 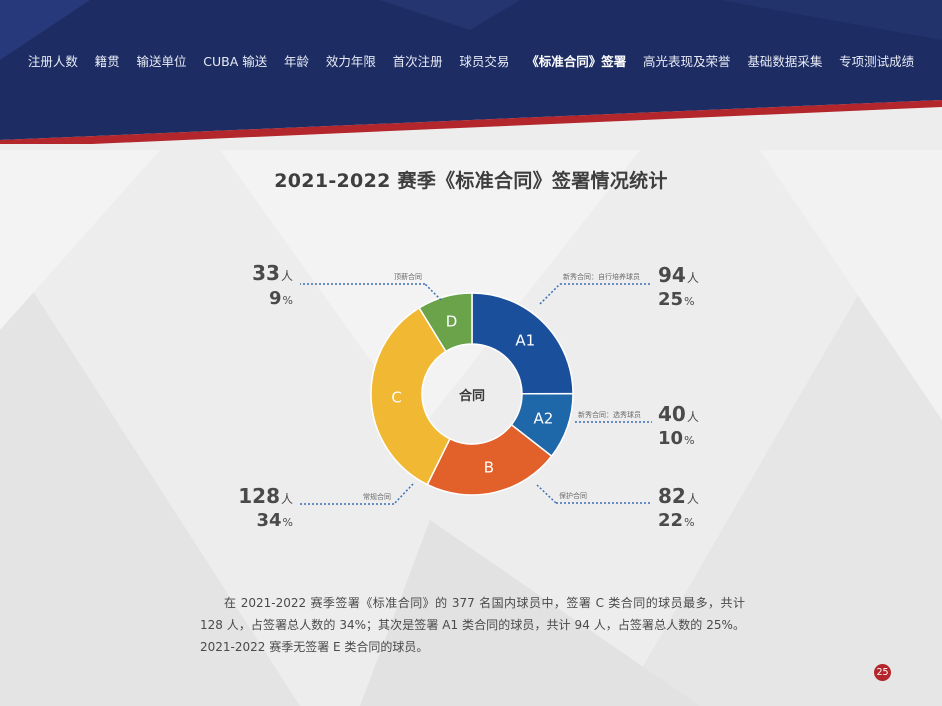 What do you see at coordinates (235, 61) in the screenshot?
I see `nav-item-3: CUBA 输送` at bounding box center [235, 61].